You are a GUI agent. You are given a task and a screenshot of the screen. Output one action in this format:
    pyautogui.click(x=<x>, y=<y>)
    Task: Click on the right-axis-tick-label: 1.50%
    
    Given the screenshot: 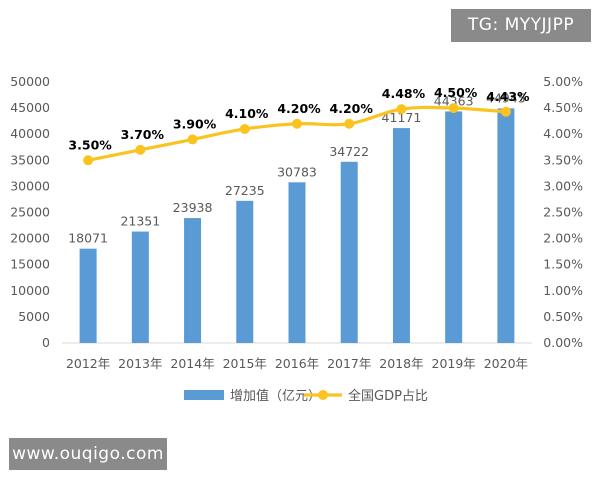 What is the action you would take?
    pyautogui.click(x=563, y=264)
    